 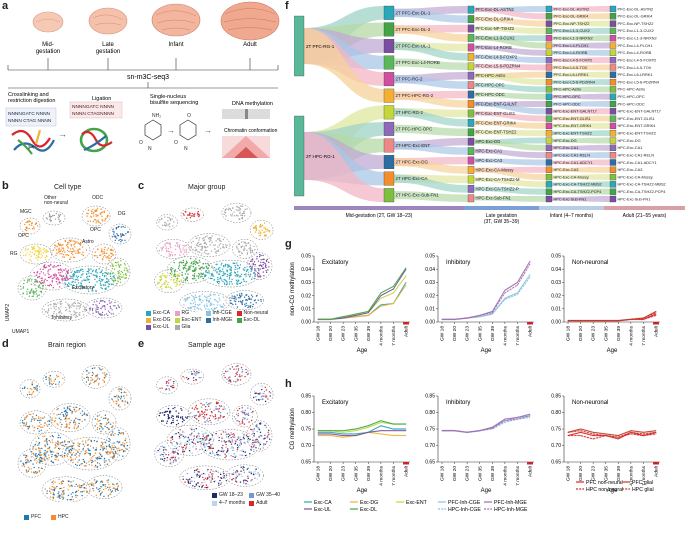 What do you see at coordinates (415, 95) in the screenshot?
I see `sankey-node-label: 2T PFC-HPC-RG-2` at bounding box center [415, 95].